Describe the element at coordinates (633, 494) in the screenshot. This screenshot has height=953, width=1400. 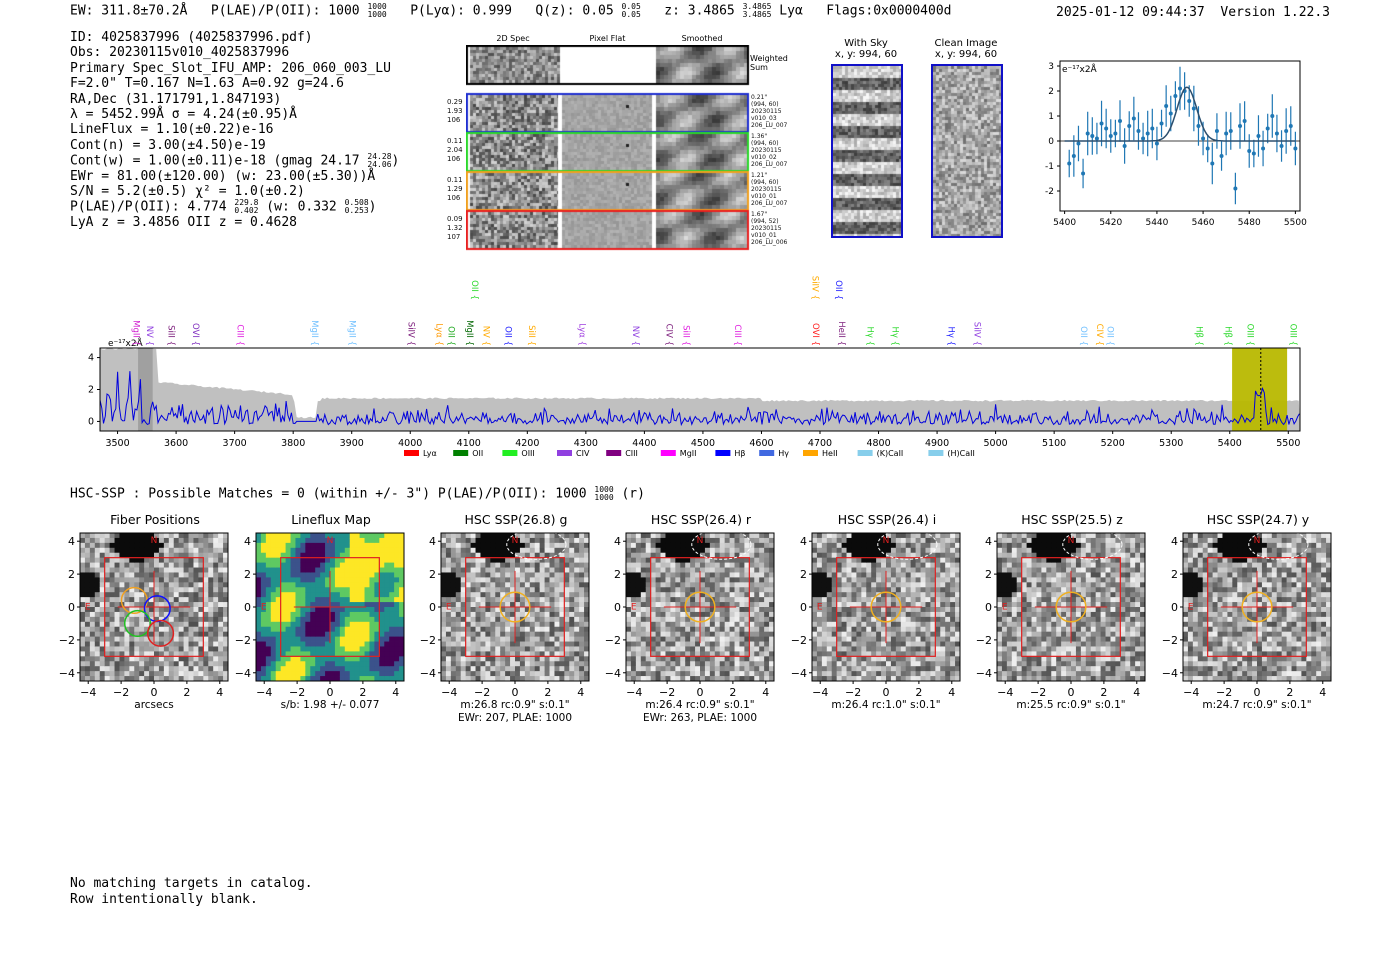
I see `hsc-suffix: (r)` at that location.